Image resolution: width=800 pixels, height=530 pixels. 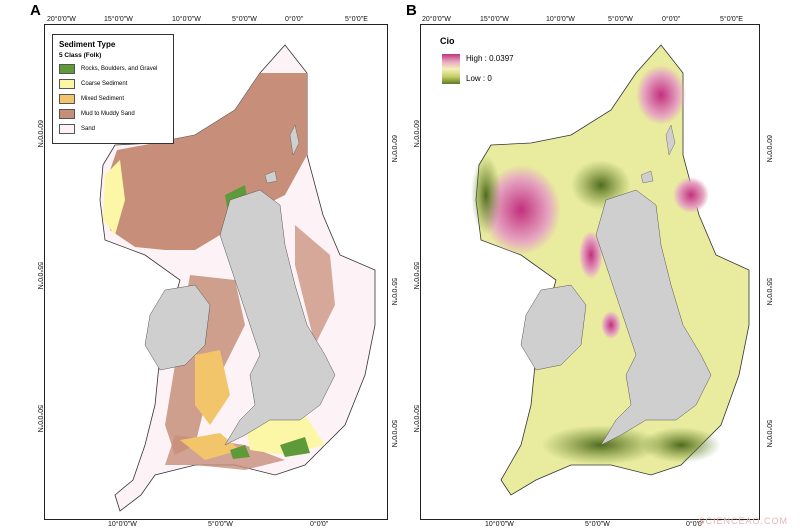 I want to click on ireland-land-b, so click(x=553, y=327).